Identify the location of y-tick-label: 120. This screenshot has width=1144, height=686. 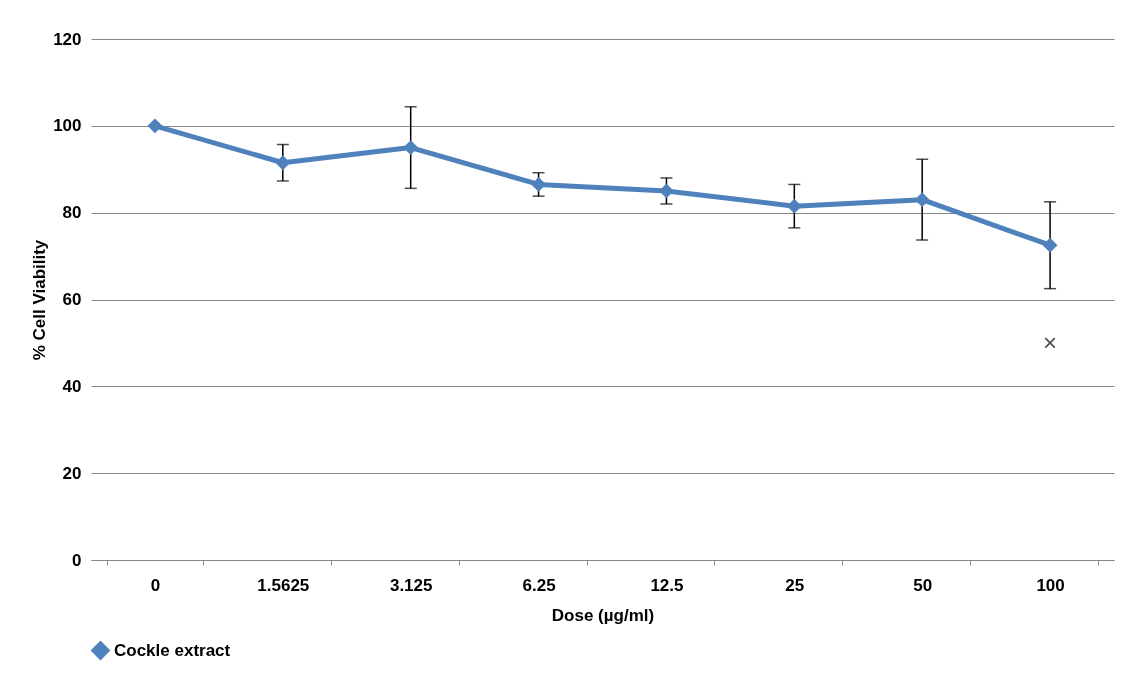
(67, 39).